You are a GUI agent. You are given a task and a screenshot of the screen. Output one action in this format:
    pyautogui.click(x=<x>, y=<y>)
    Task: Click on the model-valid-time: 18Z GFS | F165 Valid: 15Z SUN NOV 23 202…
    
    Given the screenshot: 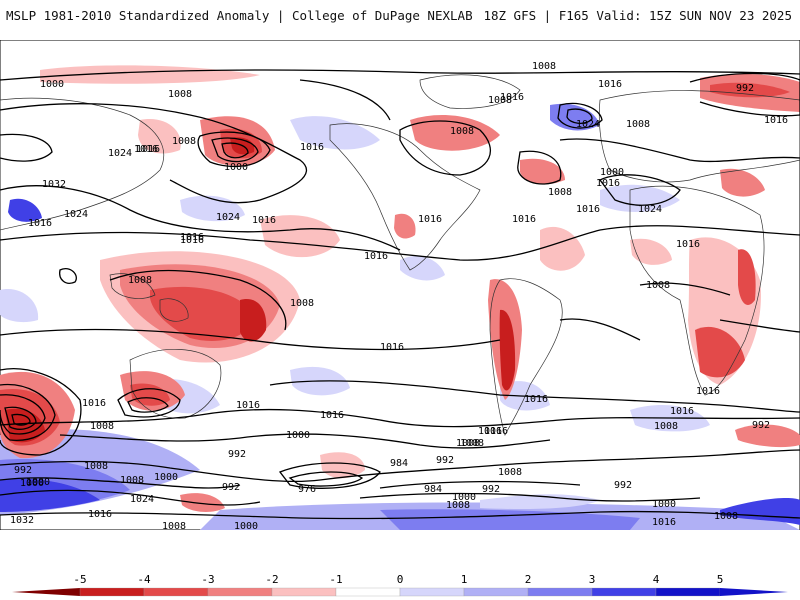 What is the action you would take?
    pyautogui.click(x=637, y=15)
    